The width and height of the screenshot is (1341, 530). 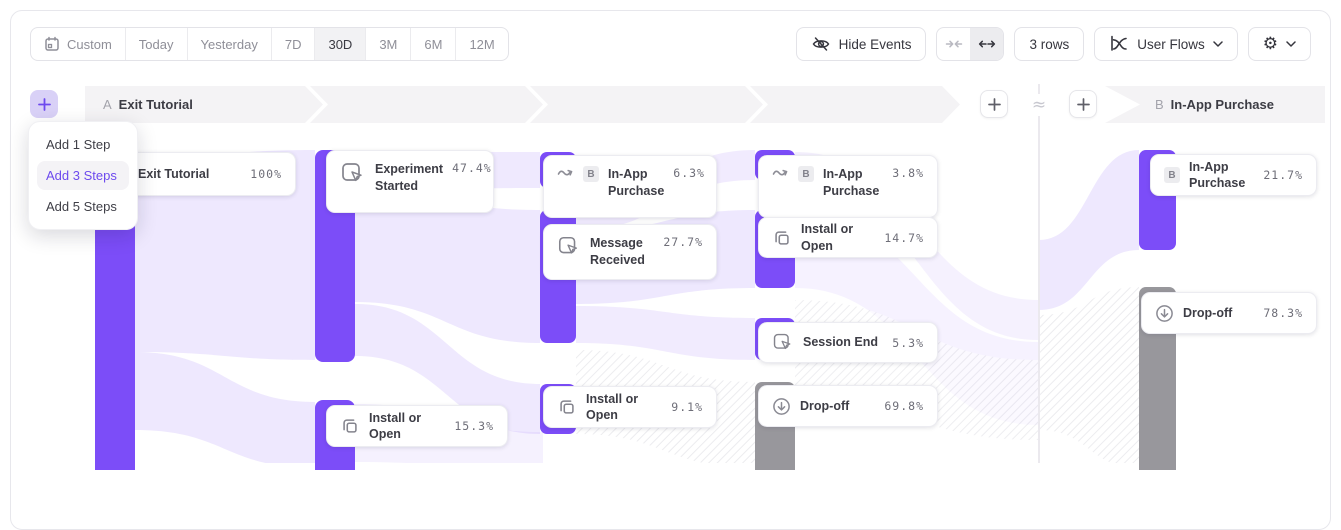 I want to click on expand-columns-button, so click(x=987, y=44).